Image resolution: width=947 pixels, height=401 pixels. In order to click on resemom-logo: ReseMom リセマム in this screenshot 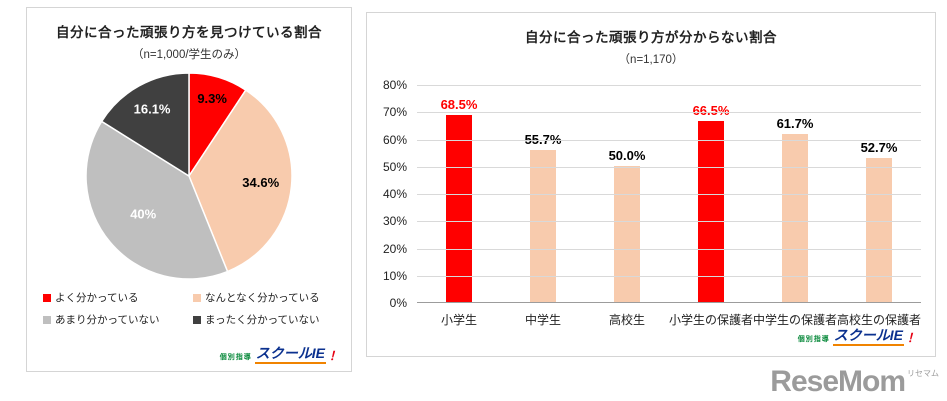, I will do `click(854, 382)`.